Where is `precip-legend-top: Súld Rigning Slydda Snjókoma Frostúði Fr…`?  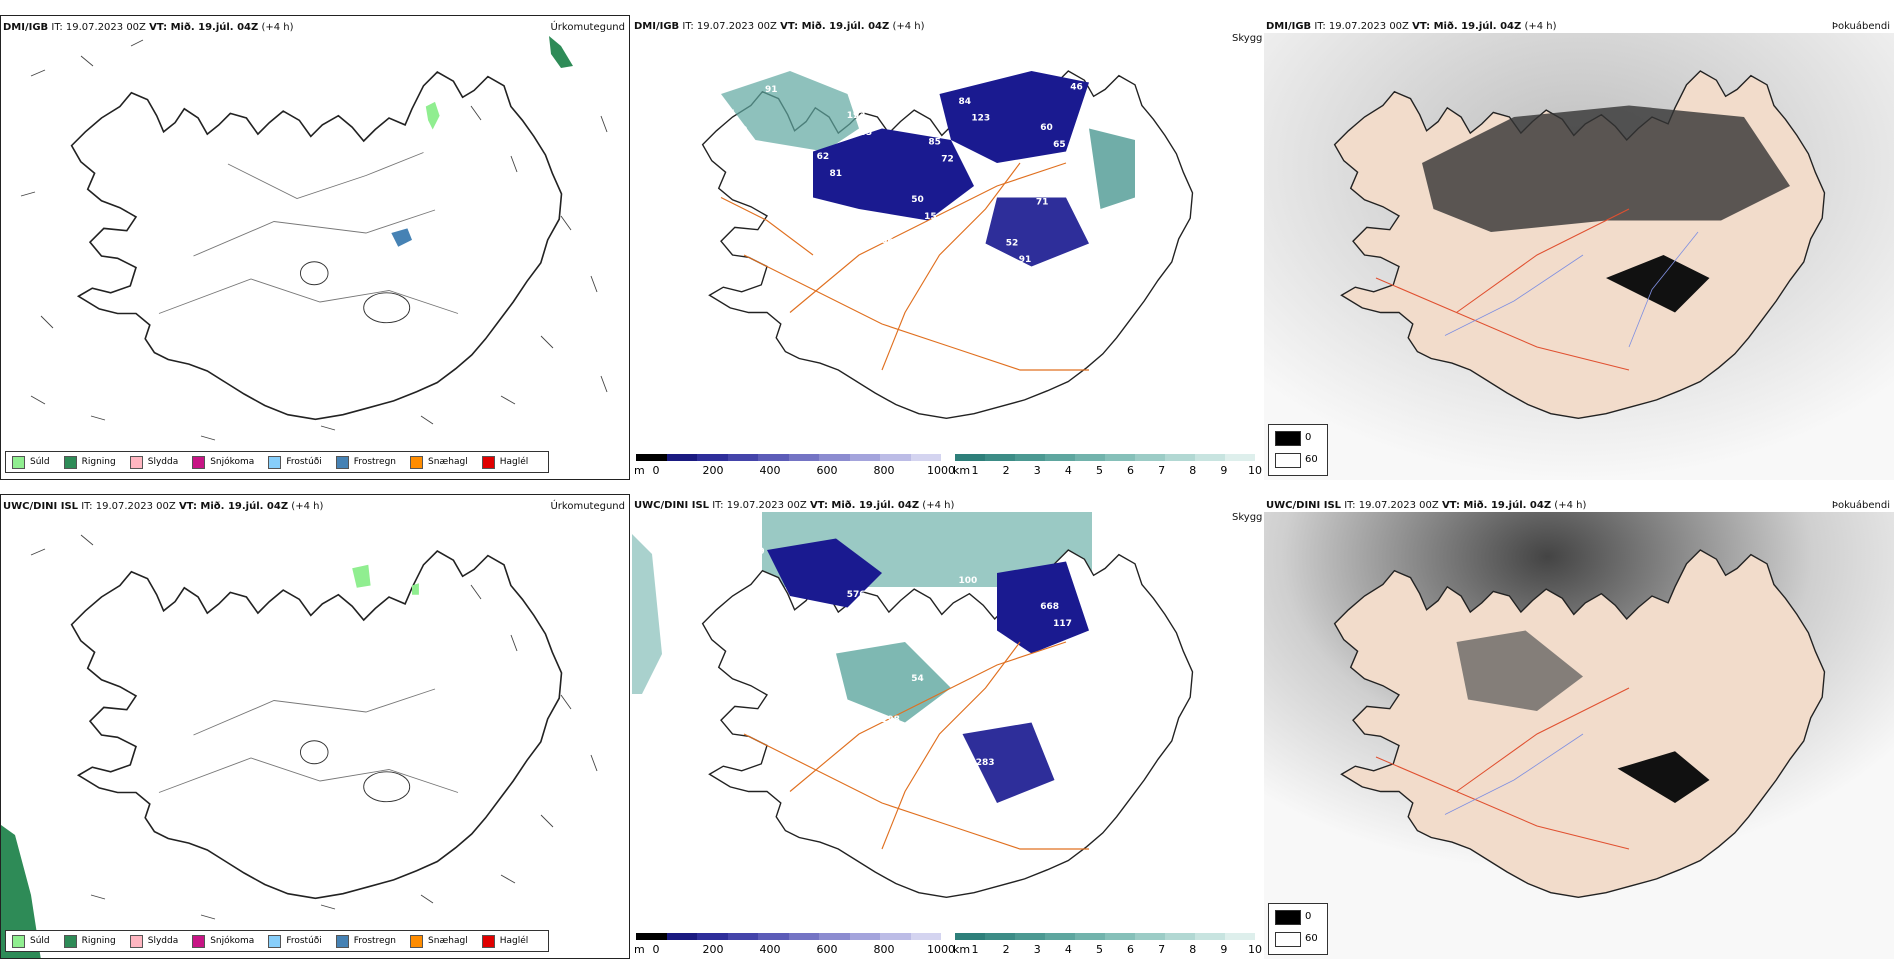
precip-legend-top: Súld Rigning Slydda Snjókoma Frostúði Fr… is located at coordinates (277, 462).